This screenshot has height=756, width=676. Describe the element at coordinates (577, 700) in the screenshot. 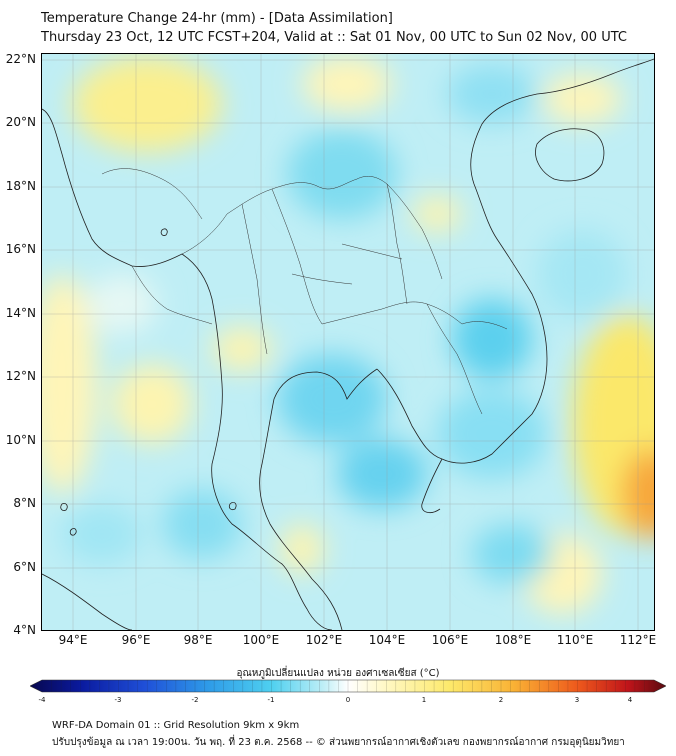

I see `colorbar-tick: 3` at that location.